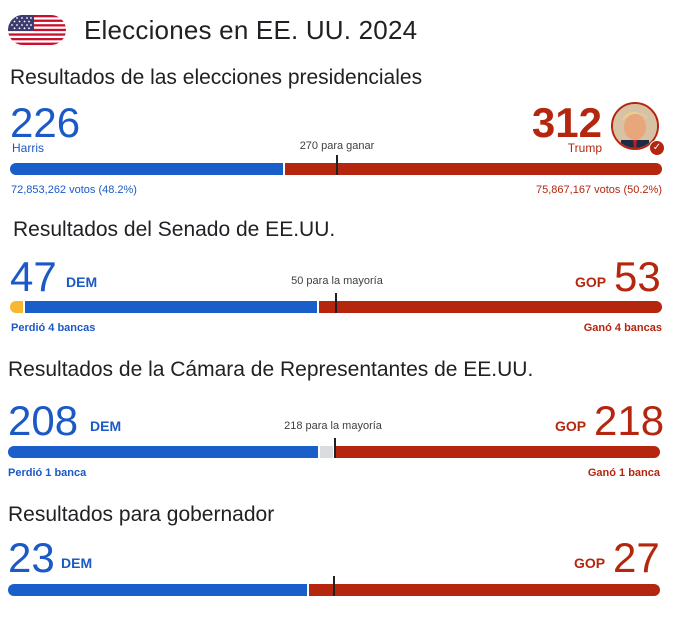  I want to click on senate-threshold-label: 50 para la mayoría, so click(337, 281).